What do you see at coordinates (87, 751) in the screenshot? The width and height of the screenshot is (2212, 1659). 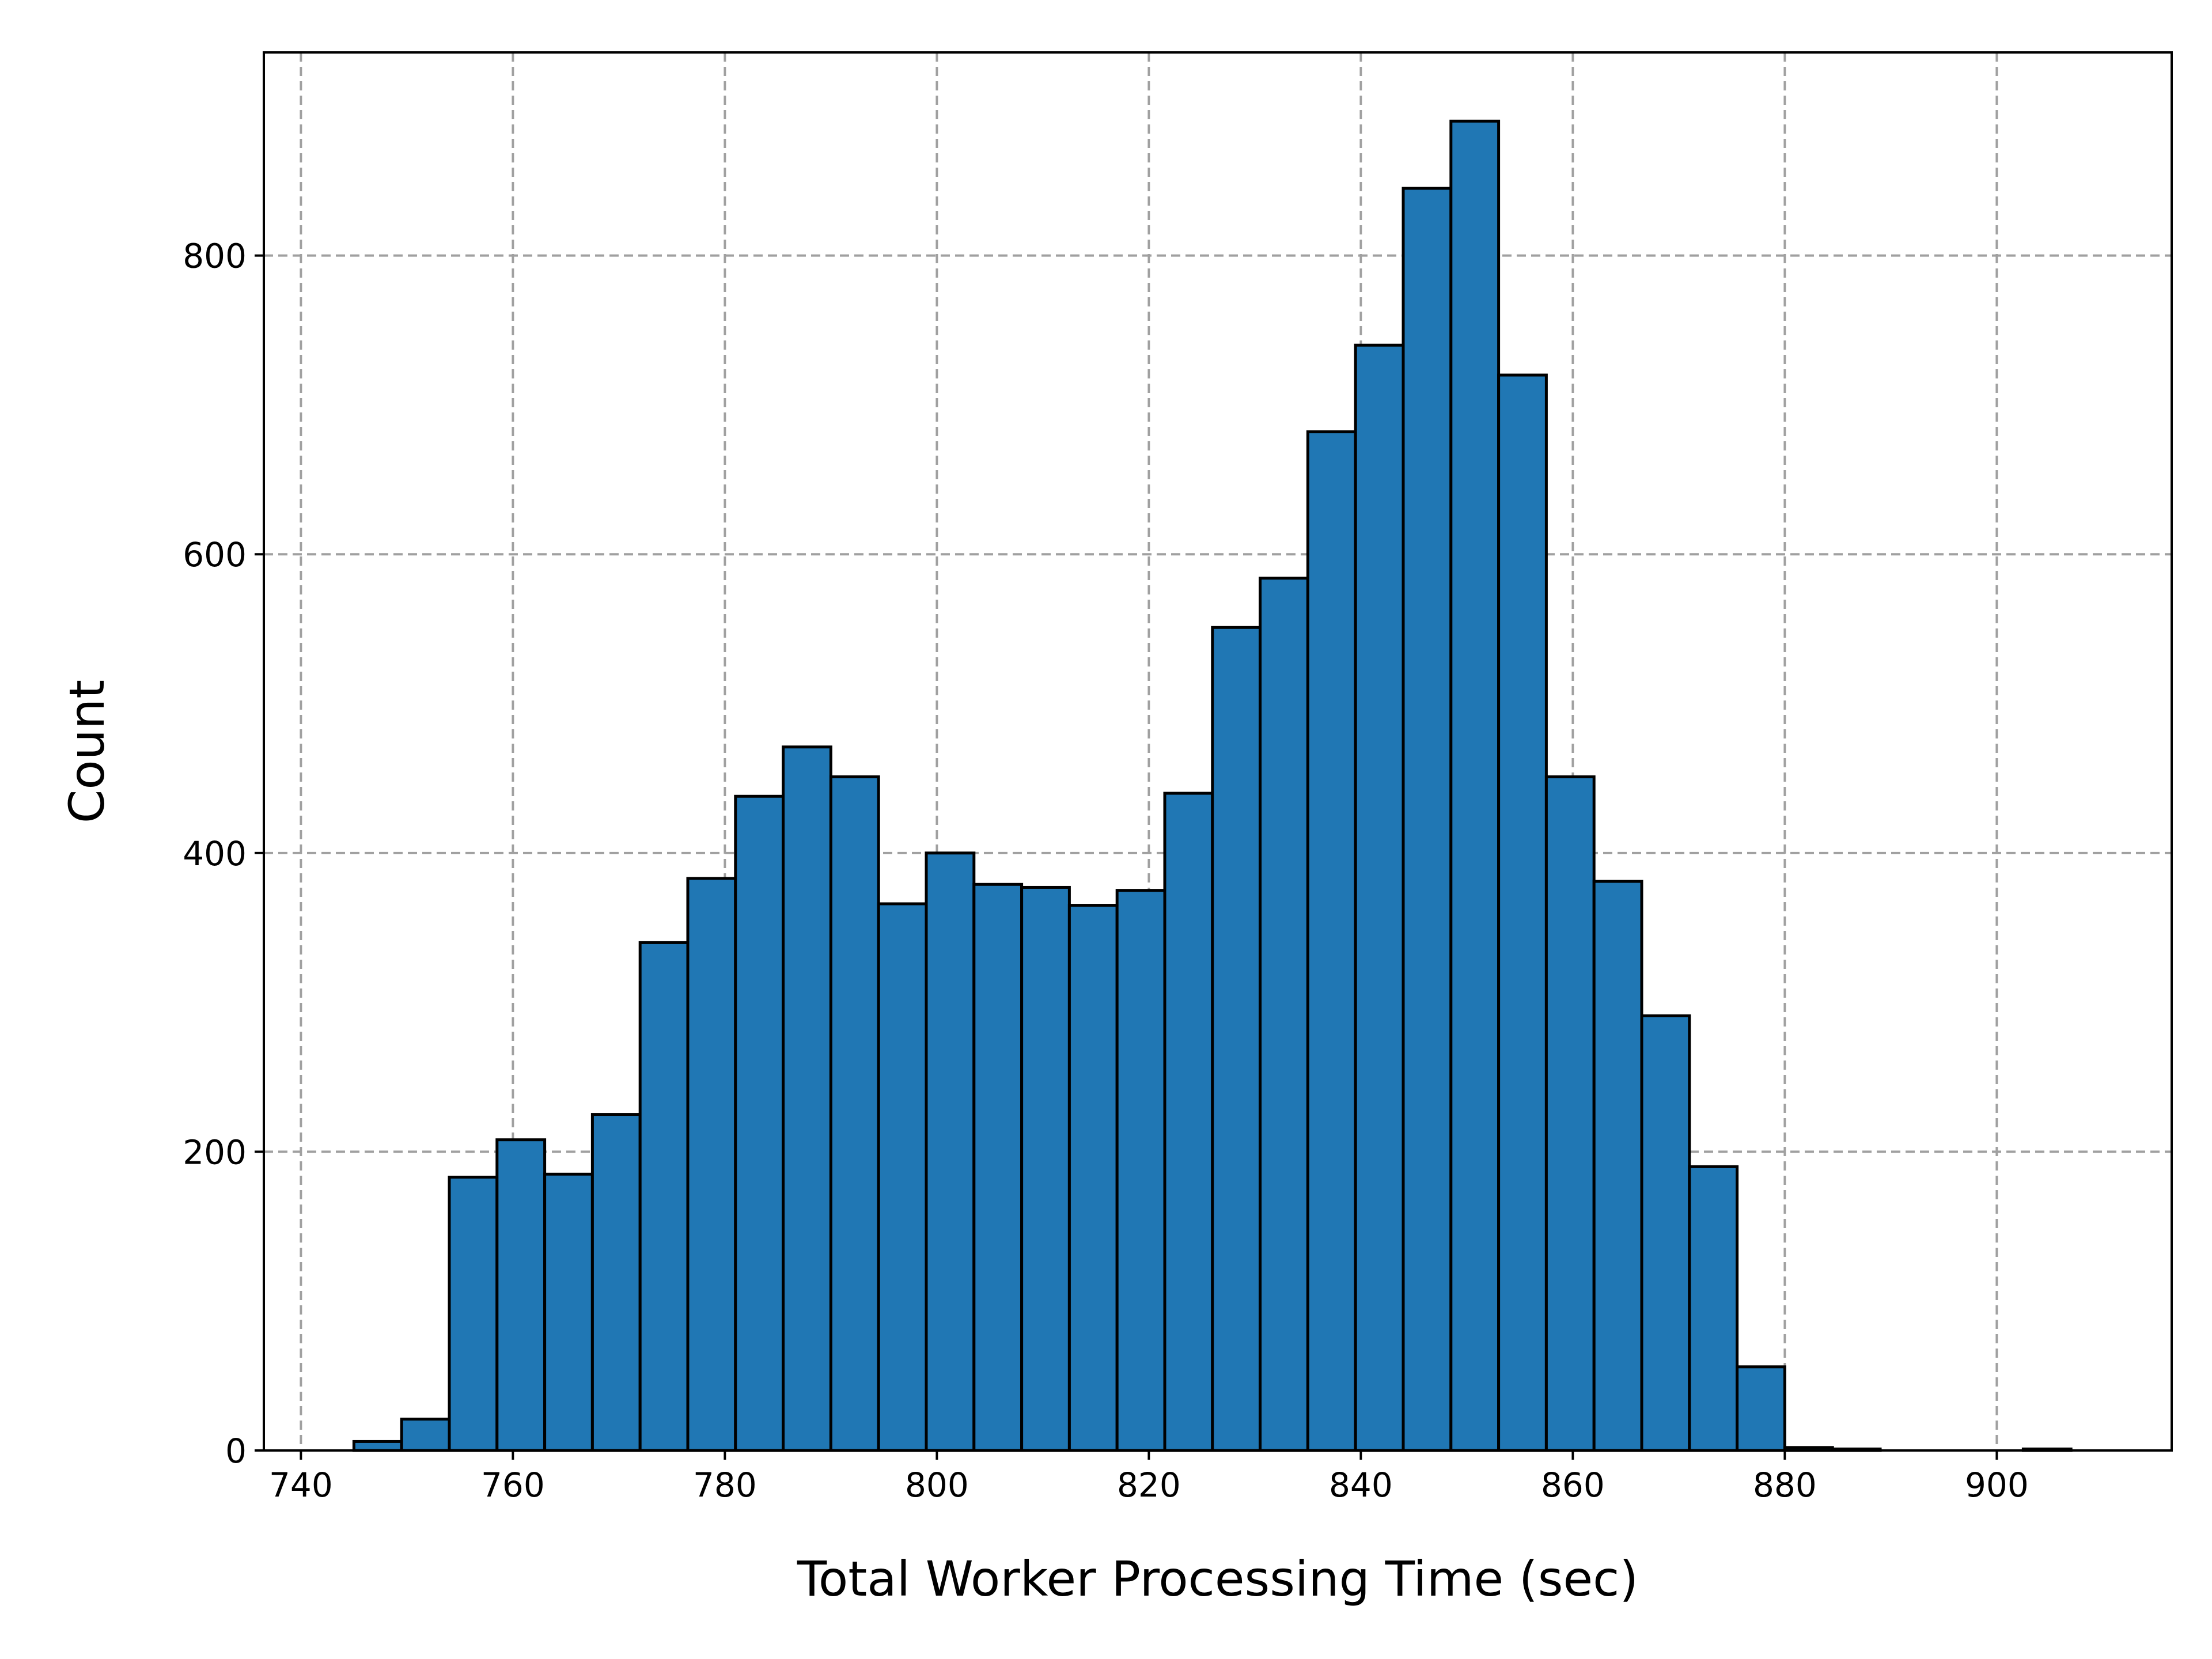 I see `y-axis-title: Count` at bounding box center [87, 751].